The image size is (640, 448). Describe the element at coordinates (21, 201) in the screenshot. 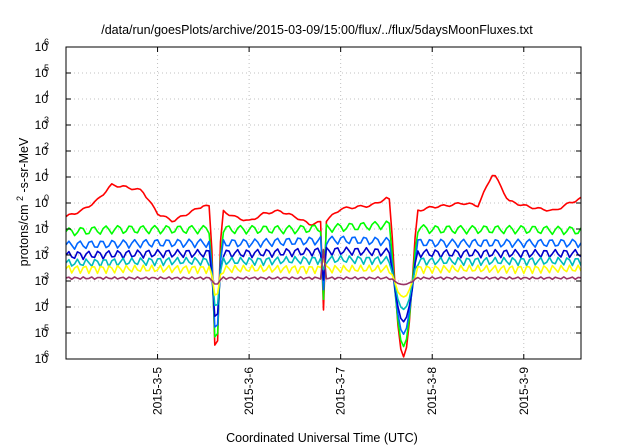

I see `y-axis-label: protons/cm 2 -s-sr-MeV` at that location.